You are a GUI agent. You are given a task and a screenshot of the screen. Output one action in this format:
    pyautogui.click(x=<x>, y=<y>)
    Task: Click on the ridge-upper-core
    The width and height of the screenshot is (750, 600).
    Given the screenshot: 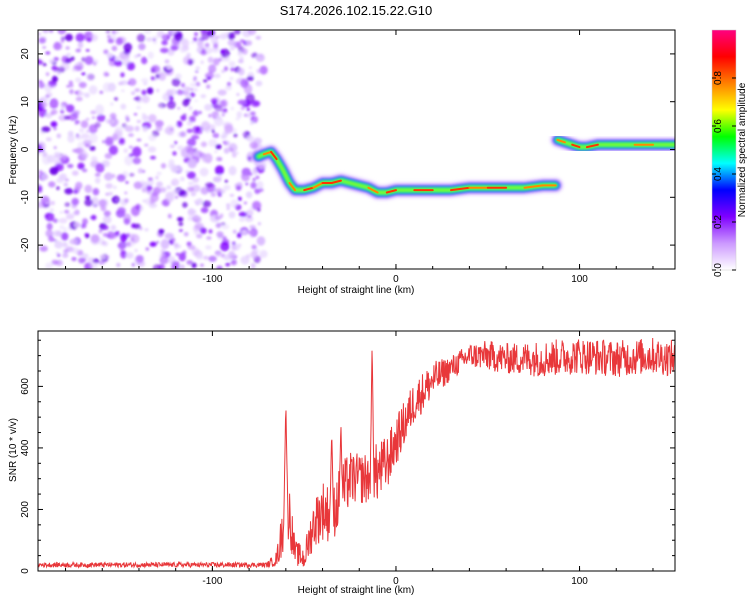 What is the action you would take?
    pyautogui.click(x=592, y=146)
    